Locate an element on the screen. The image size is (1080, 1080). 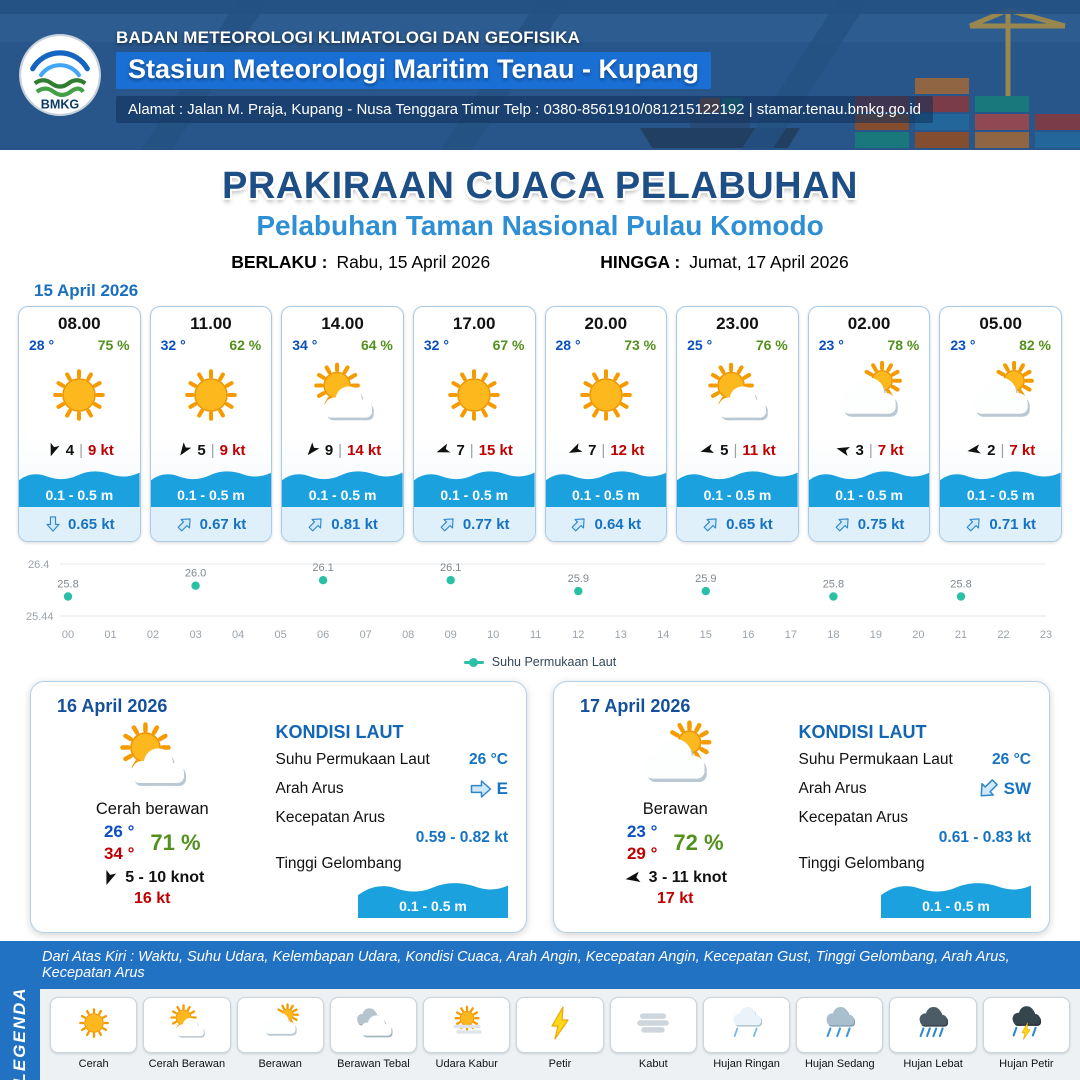
legend-item: Cerah is located at coordinates (94, 1033).